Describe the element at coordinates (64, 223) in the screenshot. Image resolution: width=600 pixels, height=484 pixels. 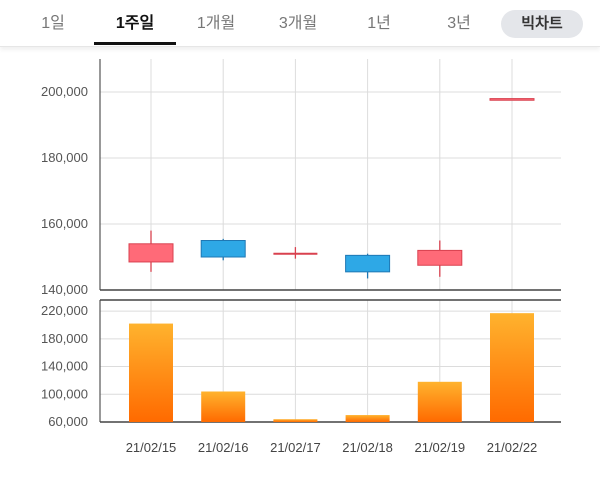
I see `price-ytick-label: 160,000` at that location.